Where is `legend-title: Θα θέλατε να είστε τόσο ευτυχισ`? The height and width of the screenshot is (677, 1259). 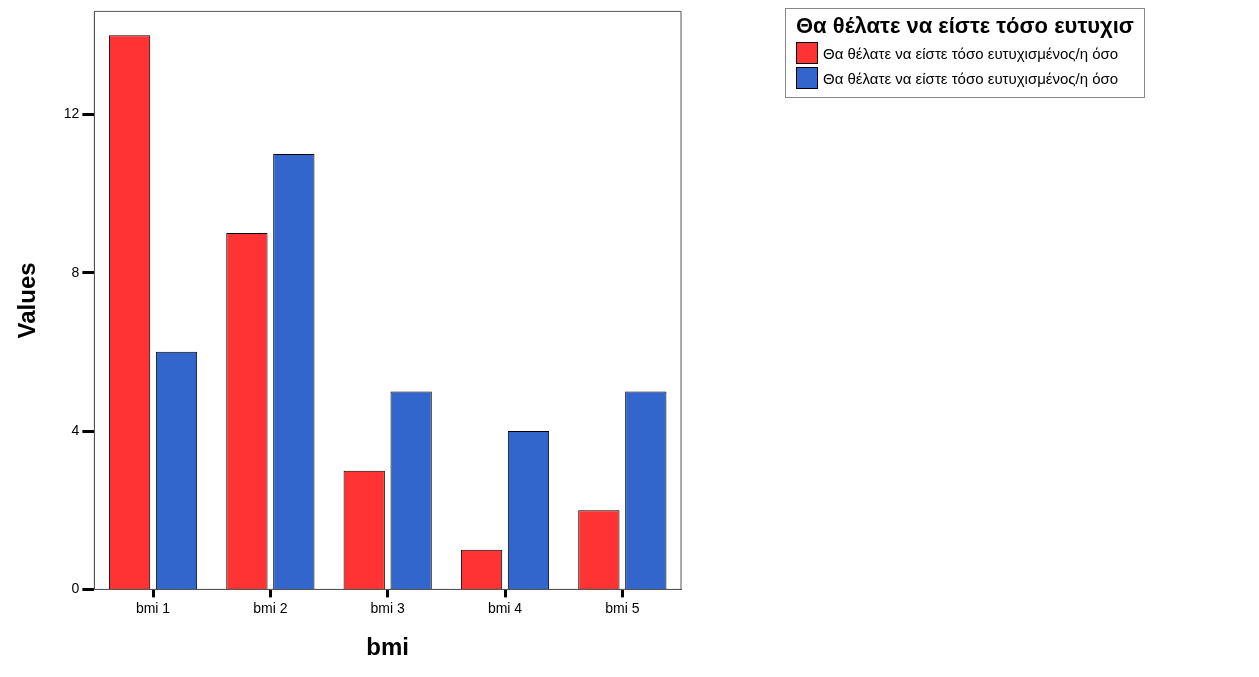 legend-title: Θα θέλατε να είστε τόσο ευτυχισ is located at coordinates (965, 26).